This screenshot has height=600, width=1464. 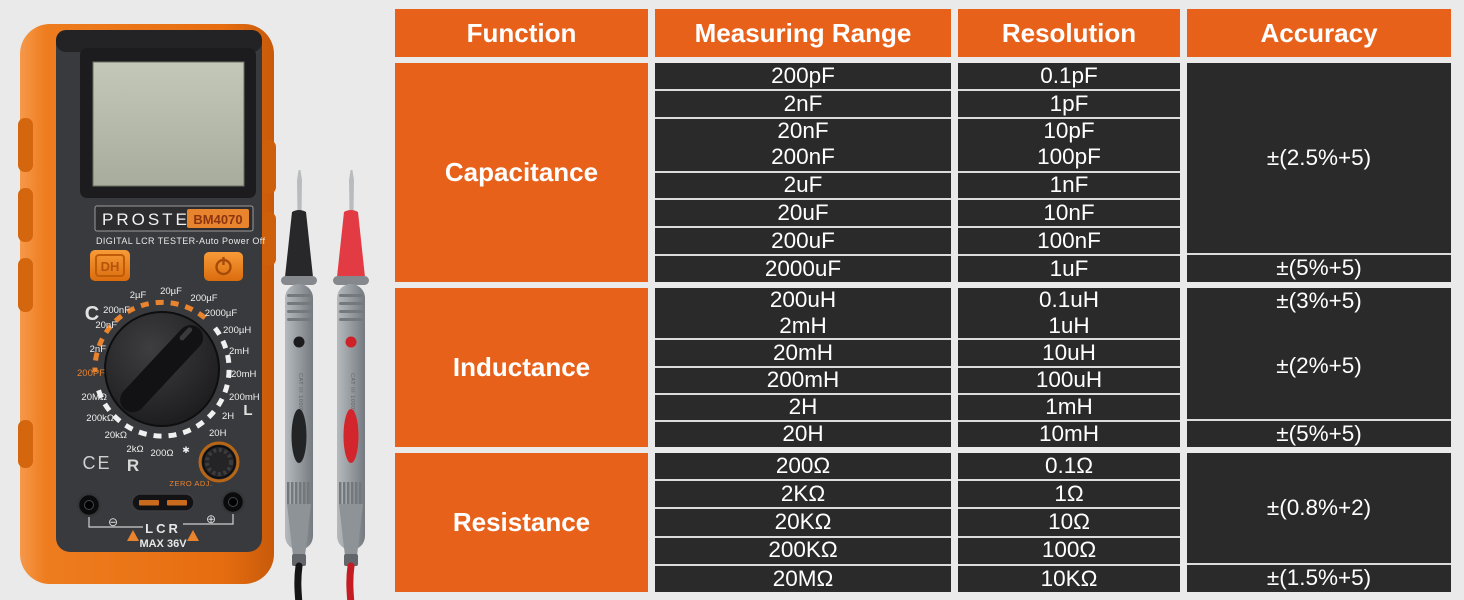 I want to click on range-cell: 200uH, so click(x=803, y=300).